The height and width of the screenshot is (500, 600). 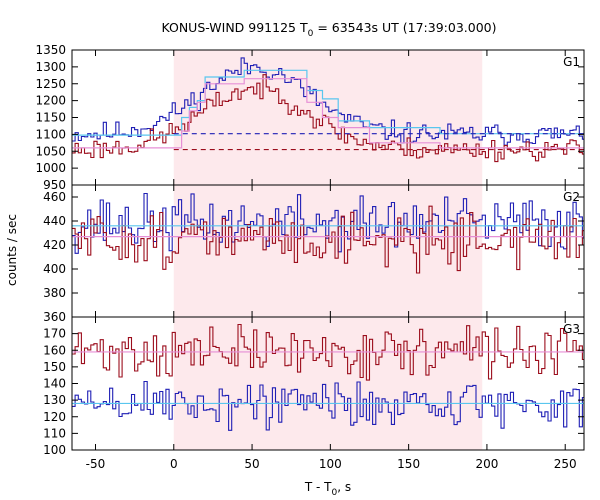 What do you see at coordinates (54, 417) in the screenshot?
I see `y-tick-label: 120` at bounding box center [54, 417].